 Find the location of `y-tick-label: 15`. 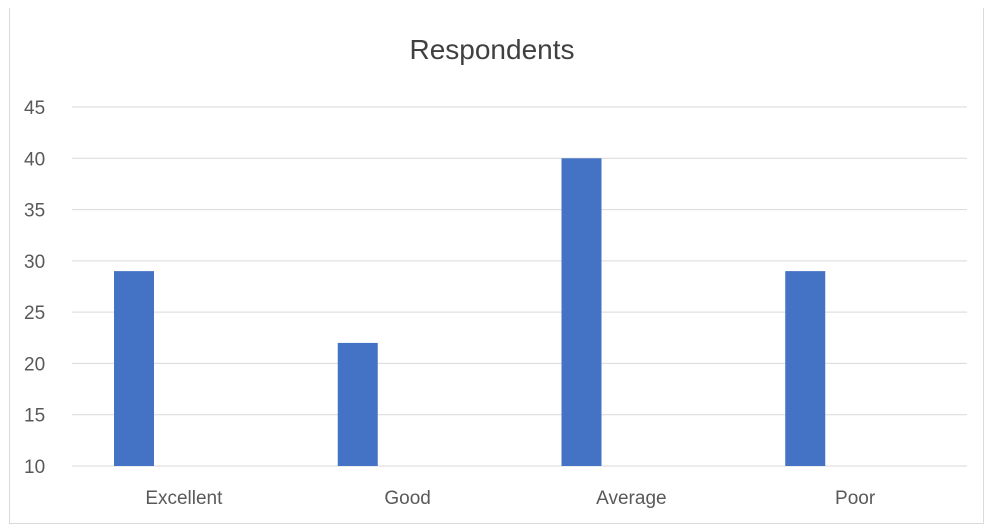

y-tick-label: 15 is located at coordinates (34, 416).